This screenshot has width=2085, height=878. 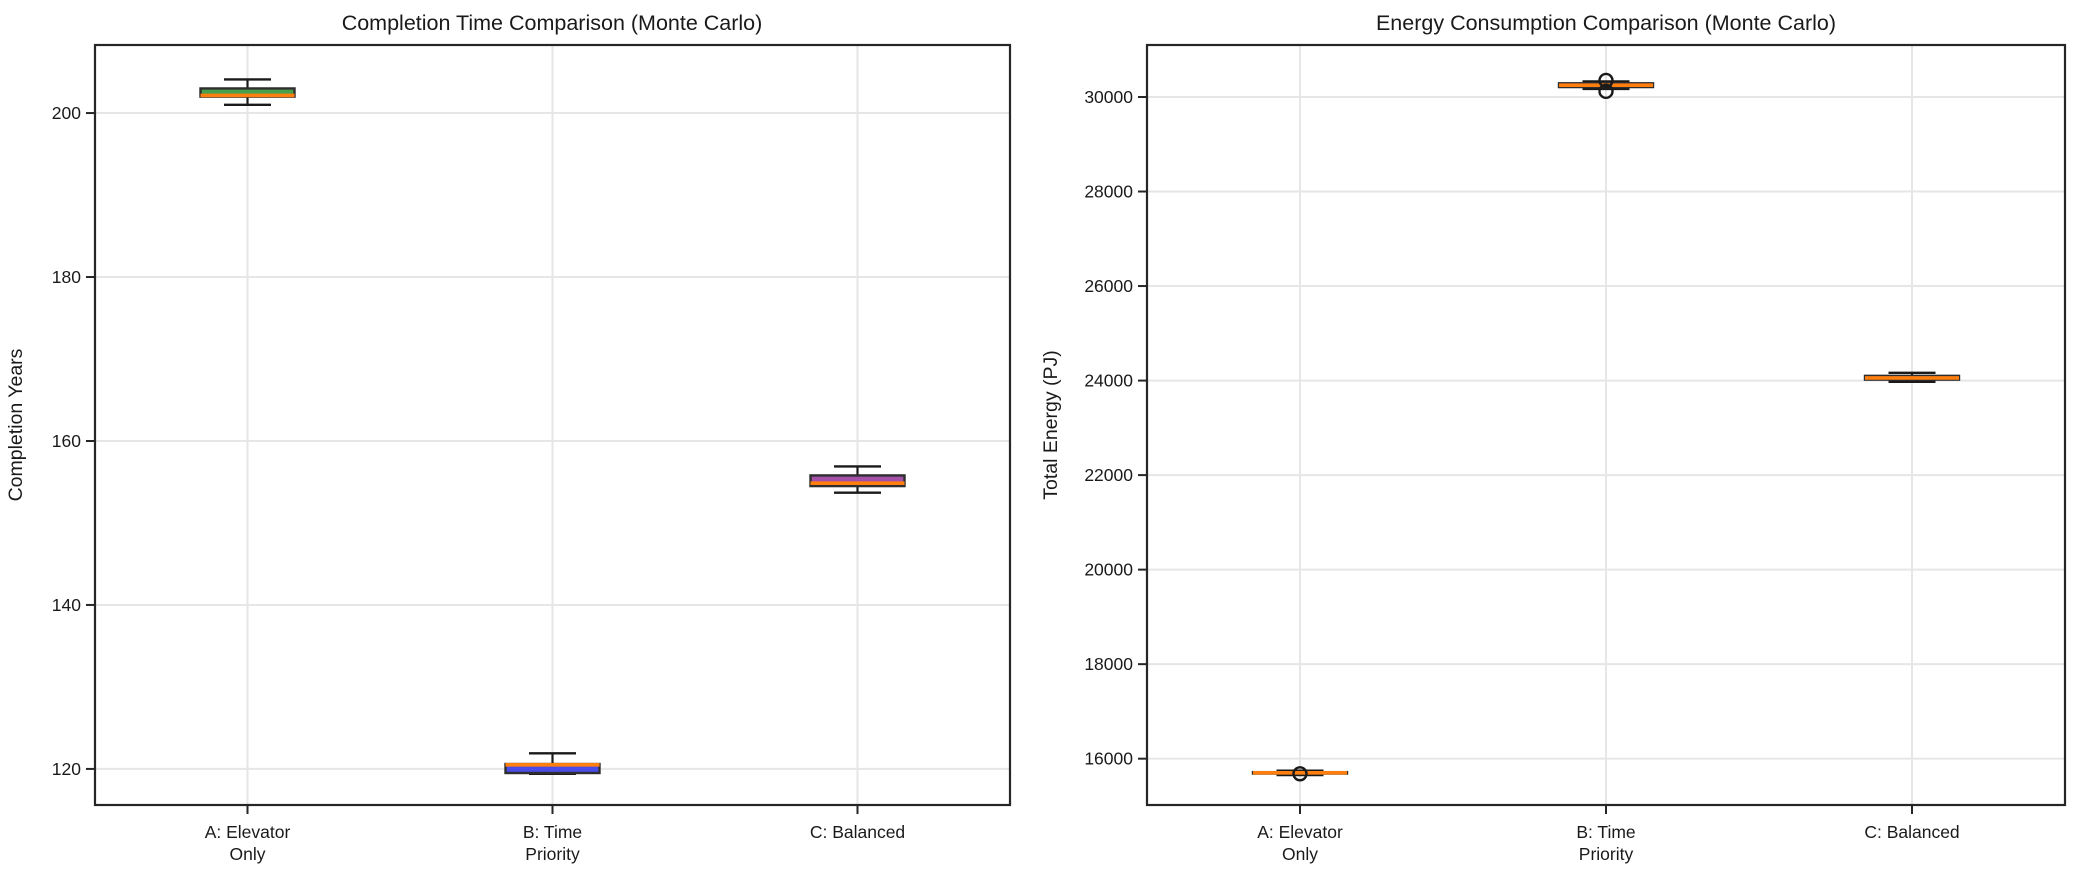 I want to click on y-tick-label: 16000, so click(x=1108, y=759).